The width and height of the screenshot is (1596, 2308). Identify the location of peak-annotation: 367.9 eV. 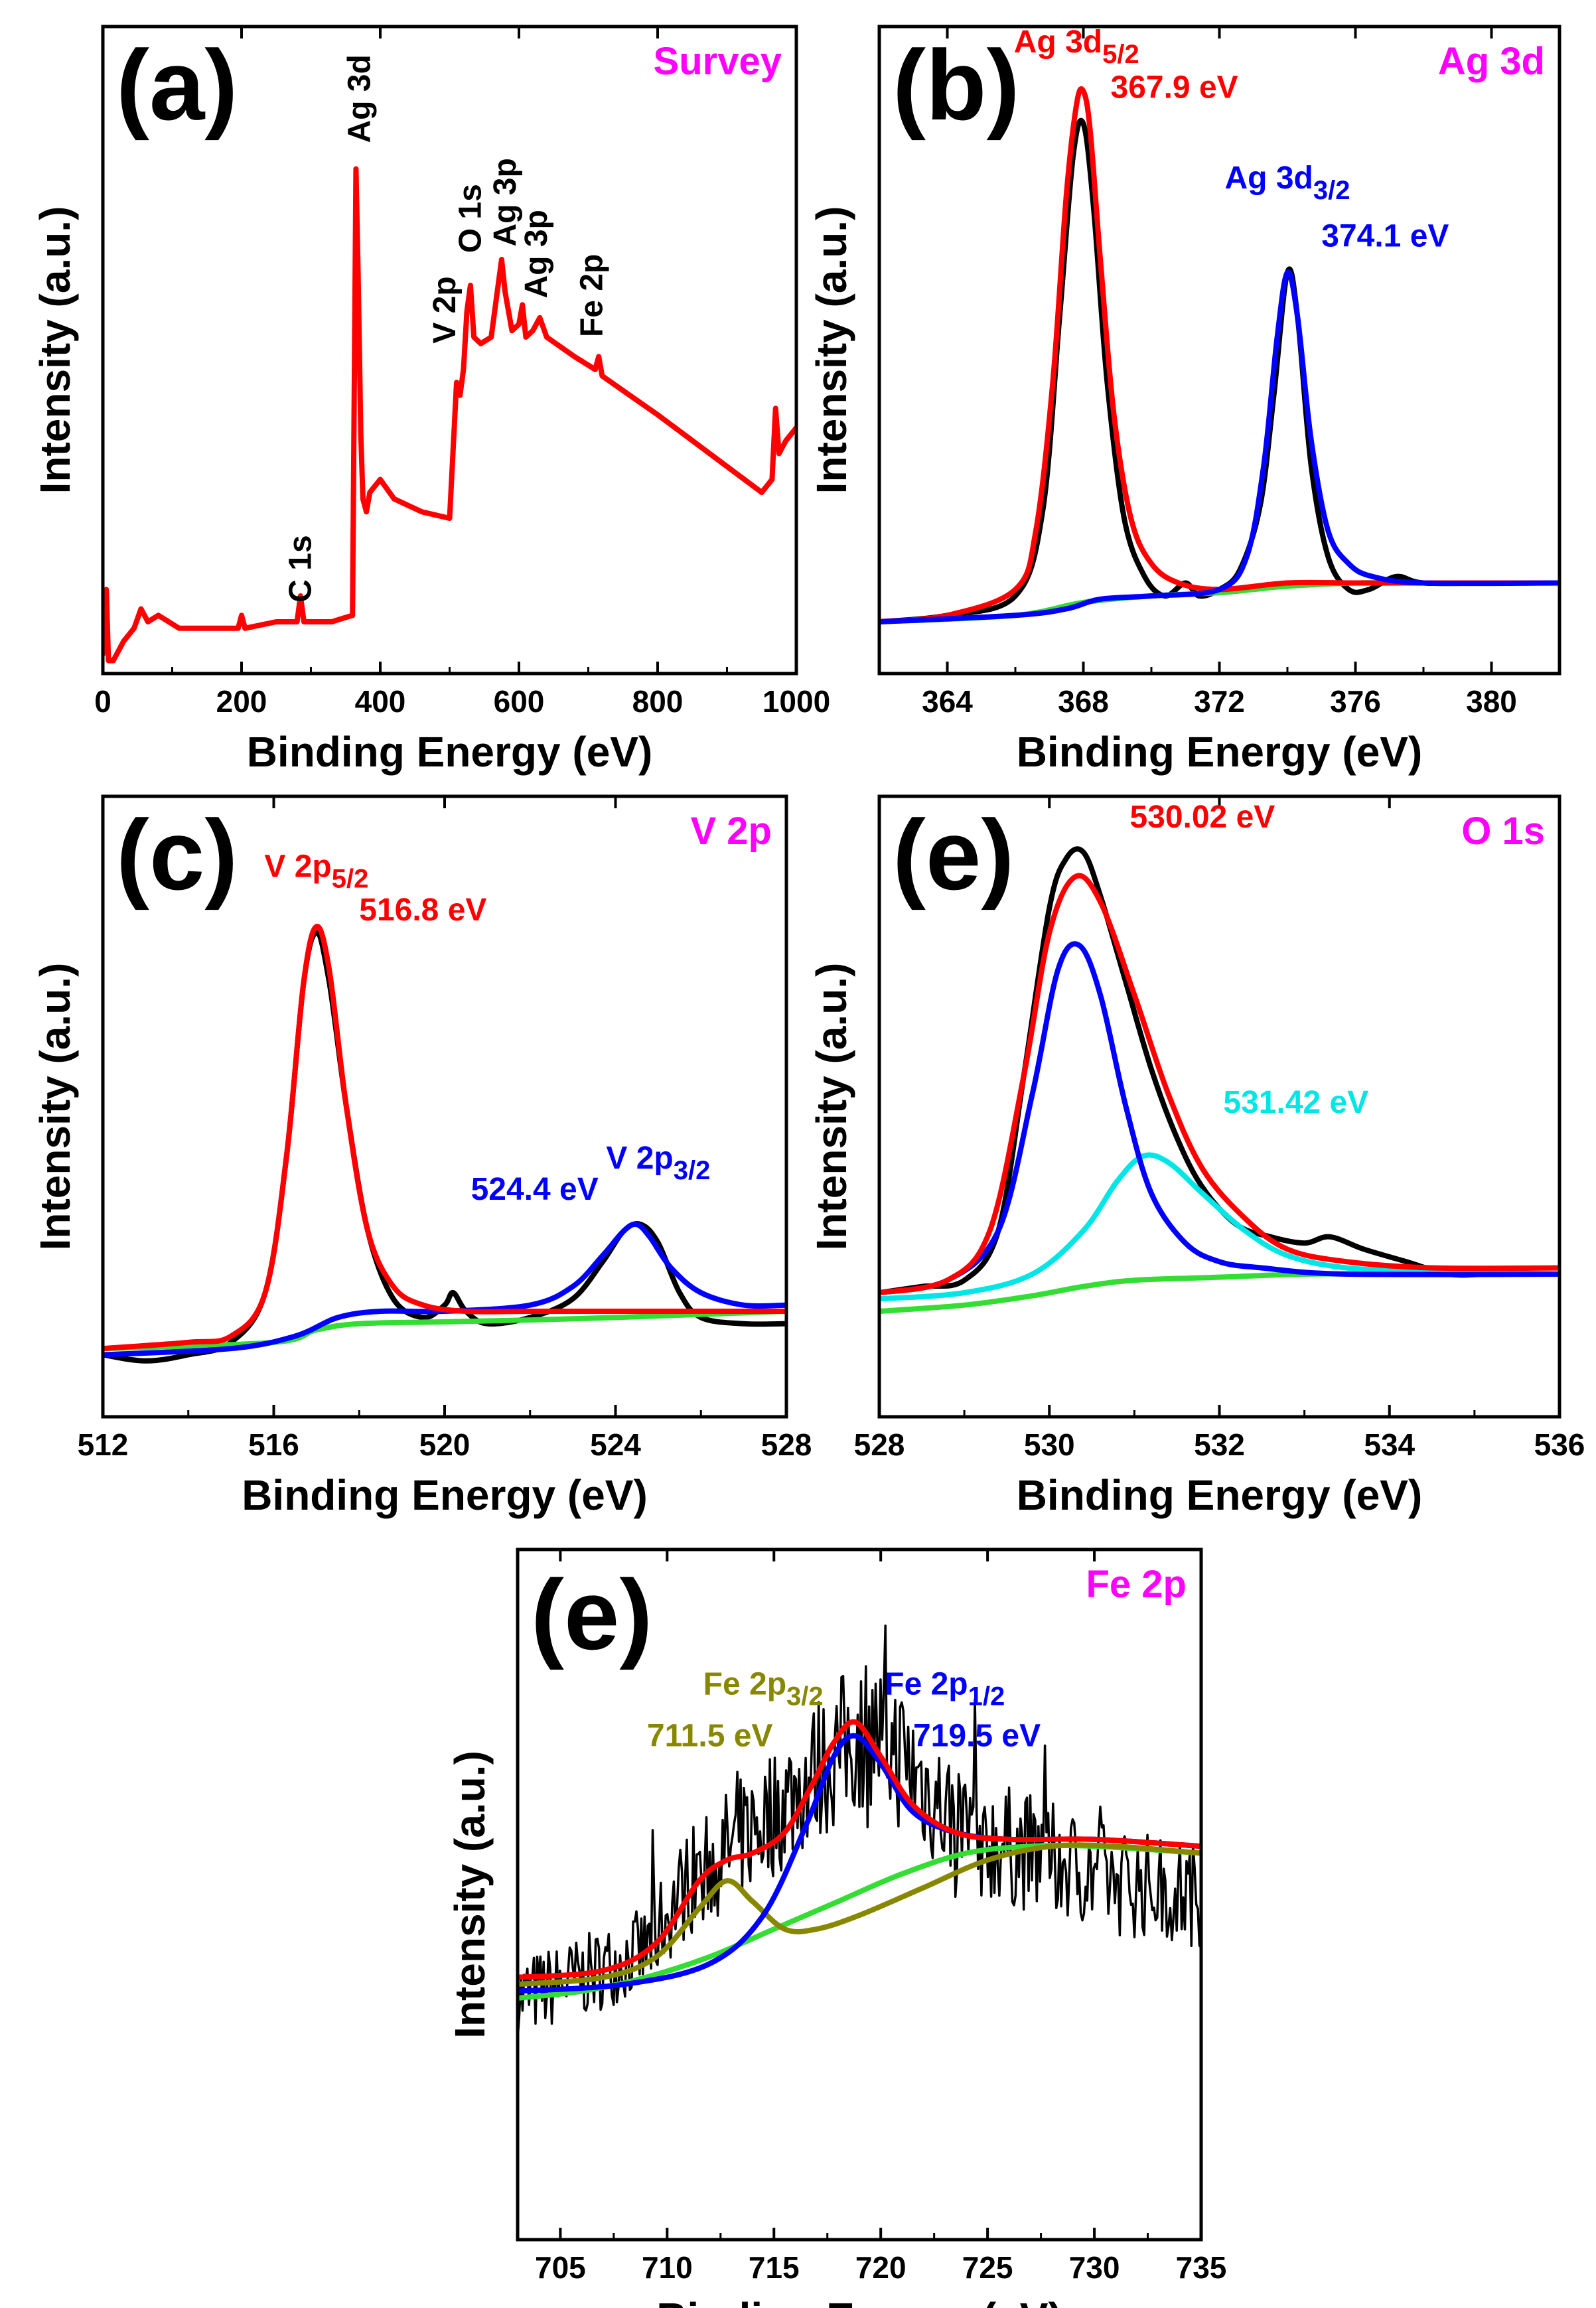
(1174, 87).